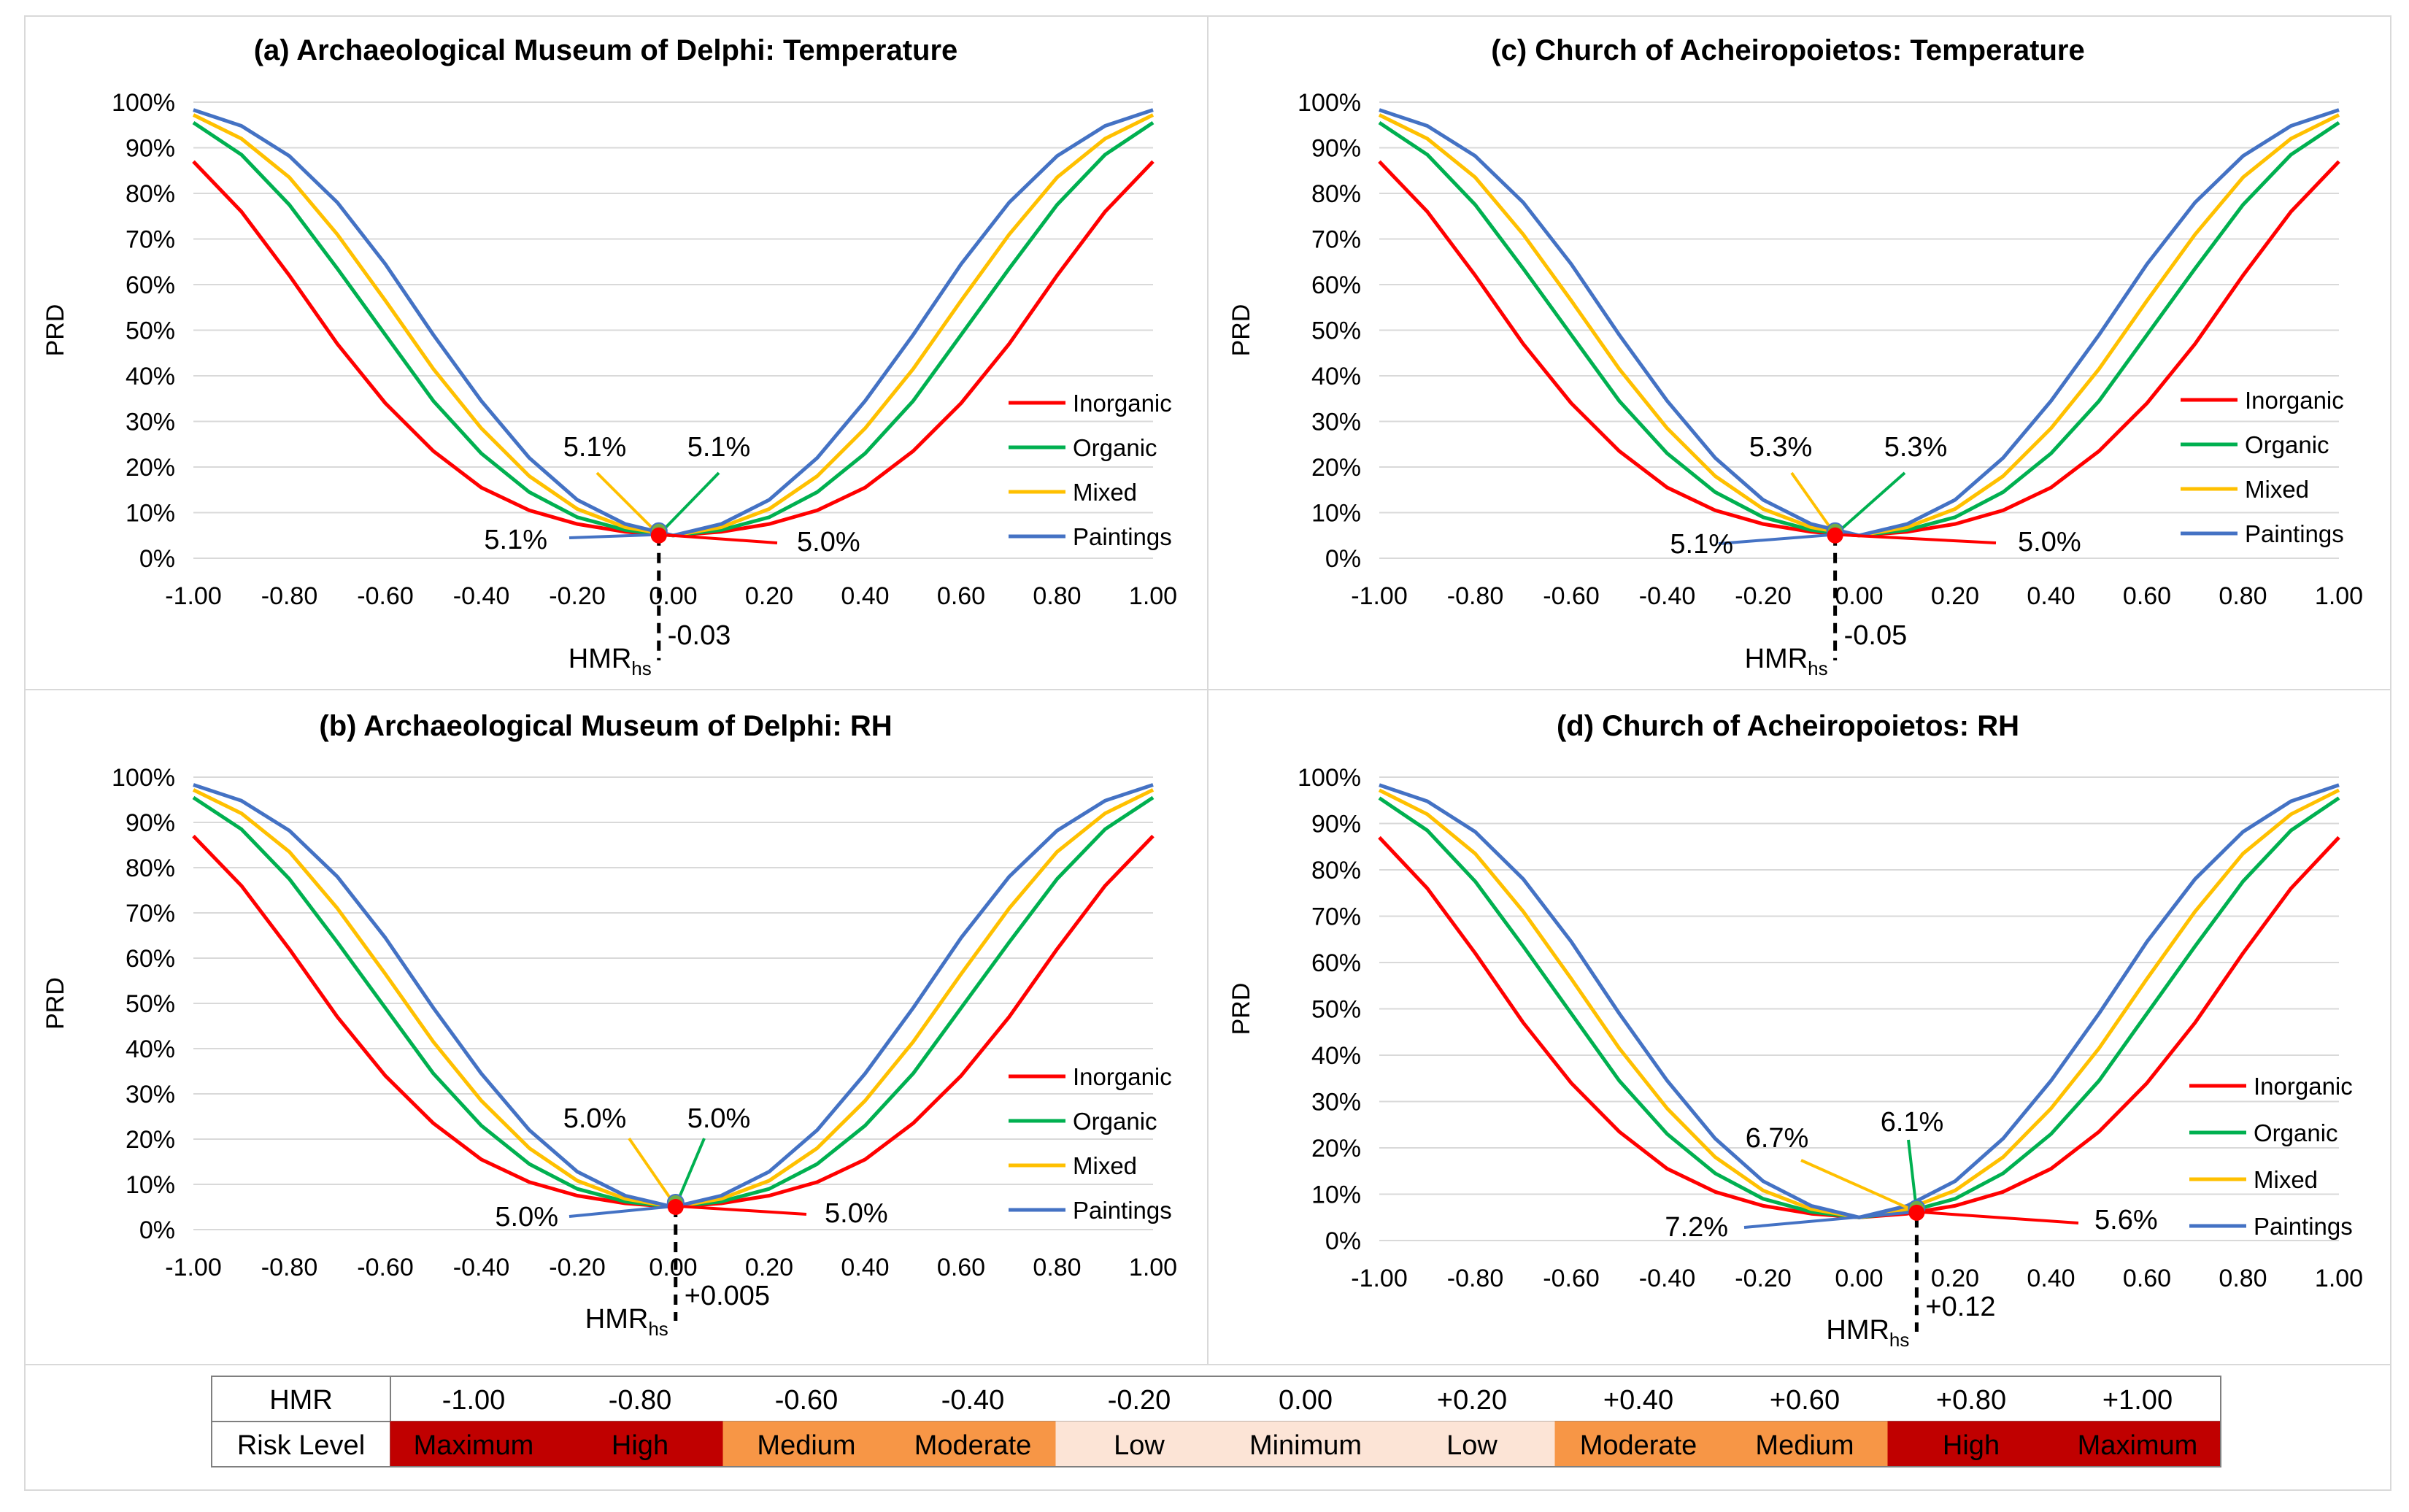 The image size is (2409, 1512). I want to click on x-tick-label: 0.20, so click(769, 1267).